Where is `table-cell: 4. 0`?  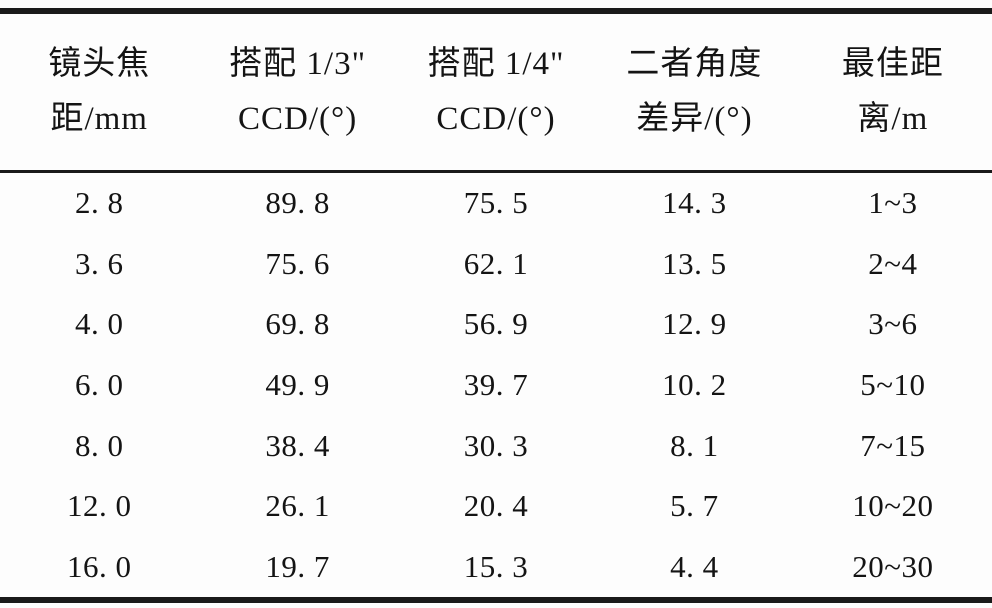 table-cell: 4. 0 is located at coordinates (99, 324).